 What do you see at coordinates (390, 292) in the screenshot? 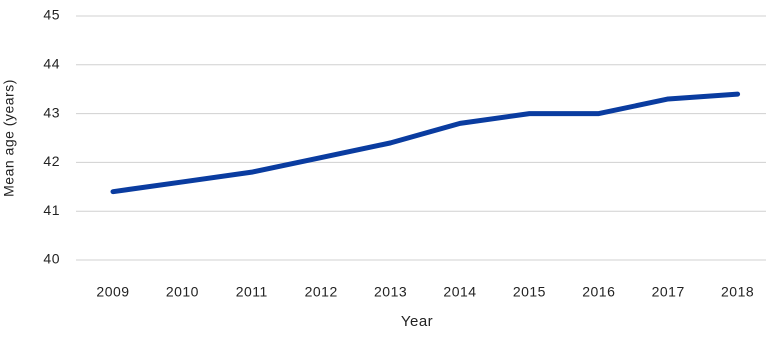
I see `x-tick-label: 2013` at bounding box center [390, 292].